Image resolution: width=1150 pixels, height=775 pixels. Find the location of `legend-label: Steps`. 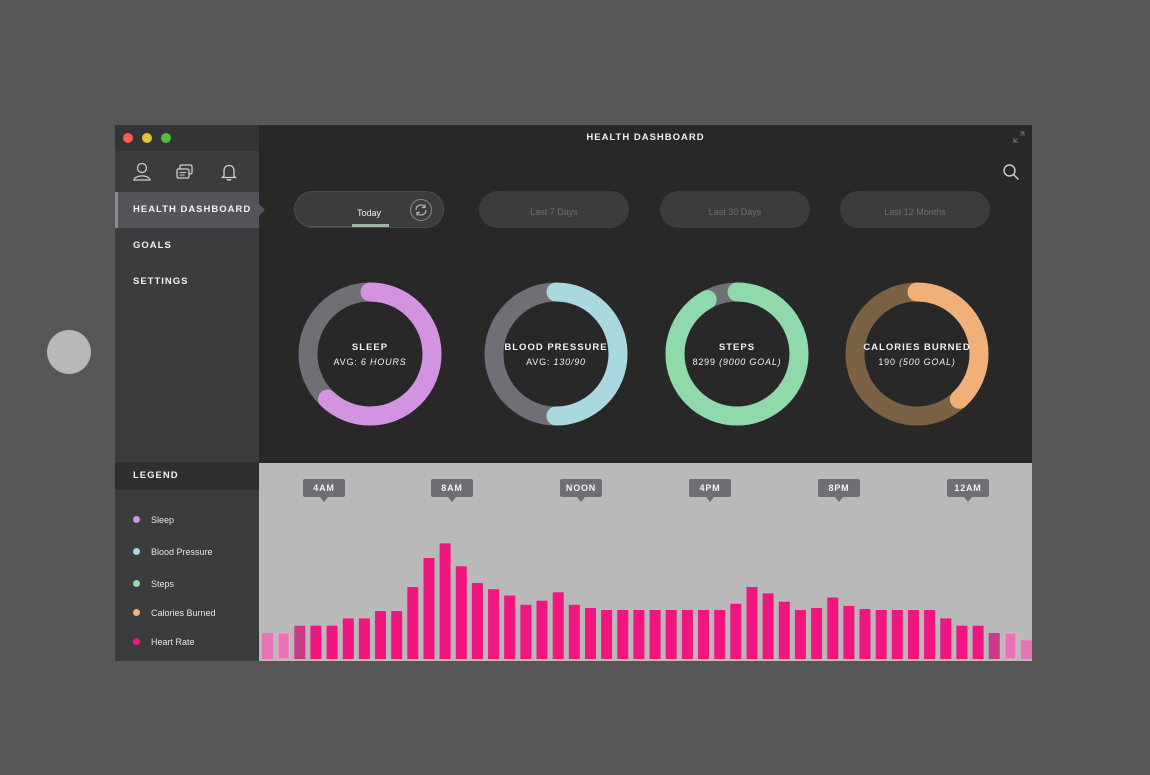

legend-label: Steps is located at coordinates (163, 583).